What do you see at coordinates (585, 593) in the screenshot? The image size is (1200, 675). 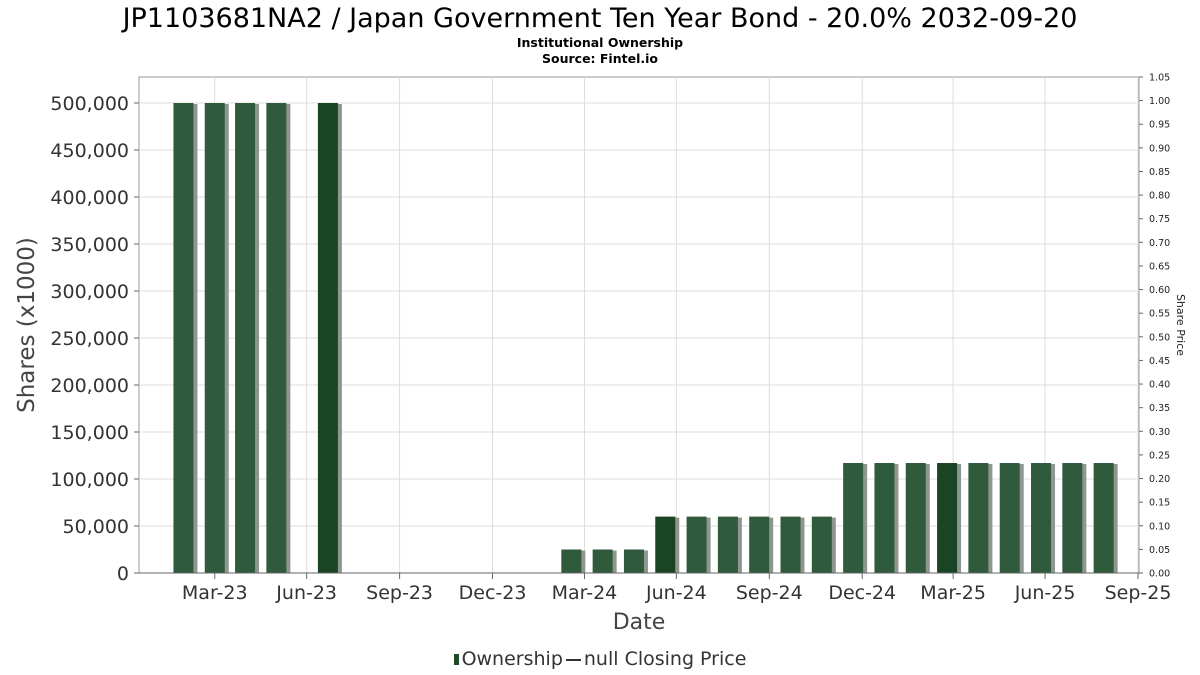 I see `x-tick-label: Mar-24` at bounding box center [585, 593].